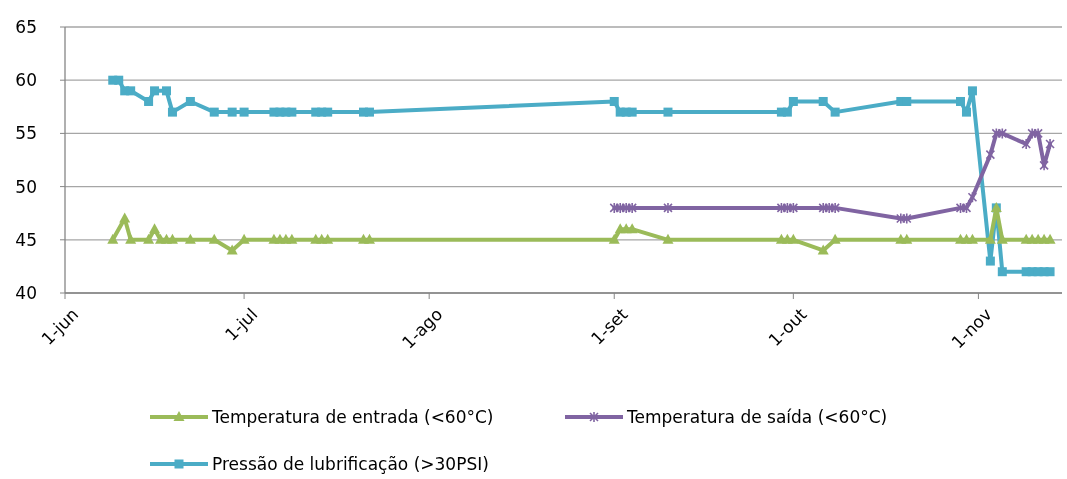 The width and height of the screenshot is (1067, 479). What do you see at coordinates (26, 26) in the screenshot?
I see `y-tick-label: 65` at bounding box center [26, 26].